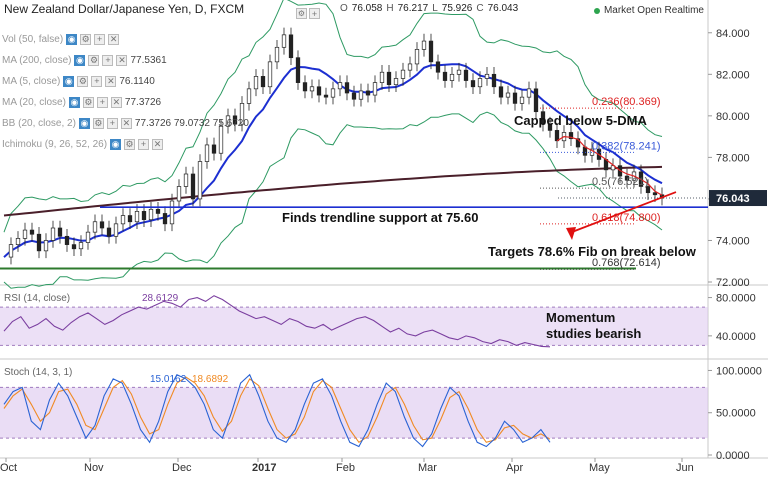 This screenshot has height=478, width=768. Describe the element at coordinates (620, 182) in the screenshot. I see `fib-level-label: 0.5(76.521)` at that location.